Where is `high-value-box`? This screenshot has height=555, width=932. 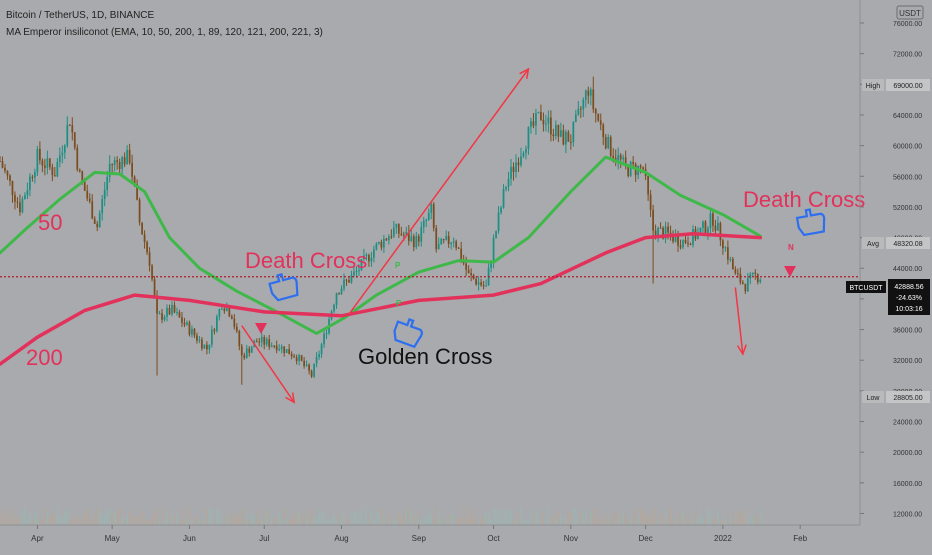 high-value-box is located at coordinates (908, 85).